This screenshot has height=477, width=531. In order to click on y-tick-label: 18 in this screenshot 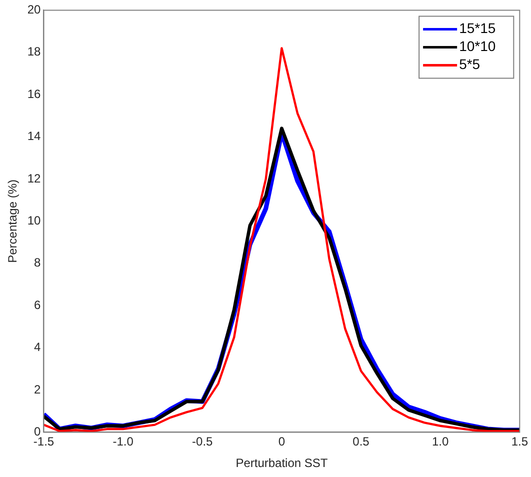, I will do `click(34, 51)`.